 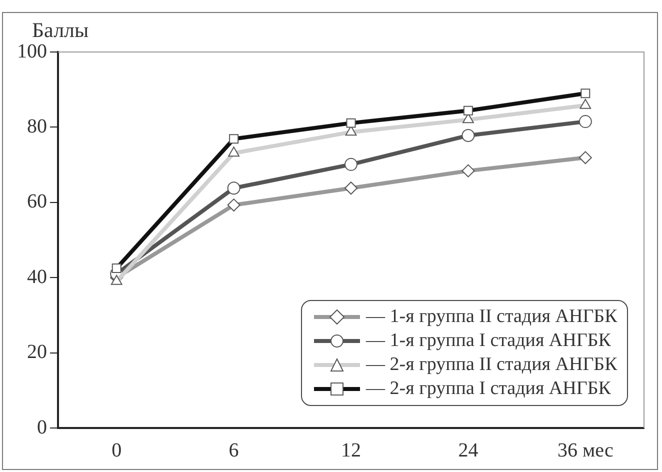 What do you see at coordinates (492, 317) in the screenshot?
I see `legend-label: — 1-я группа II стадия АНГБК` at bounding box center [492, 317].